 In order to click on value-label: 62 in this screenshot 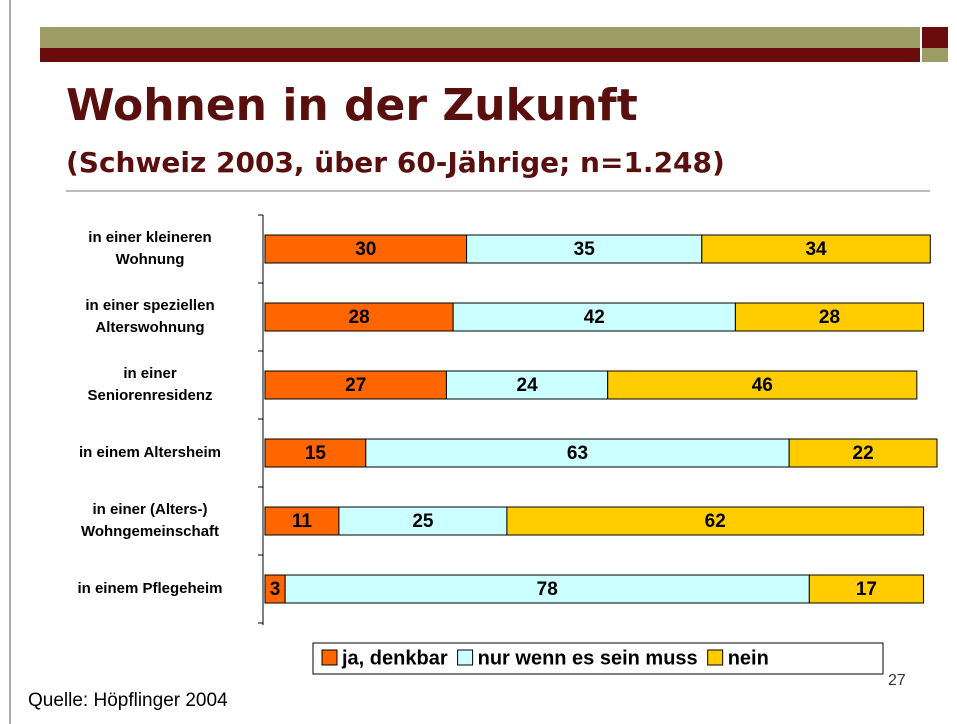, I will do `click(715, 521)`.